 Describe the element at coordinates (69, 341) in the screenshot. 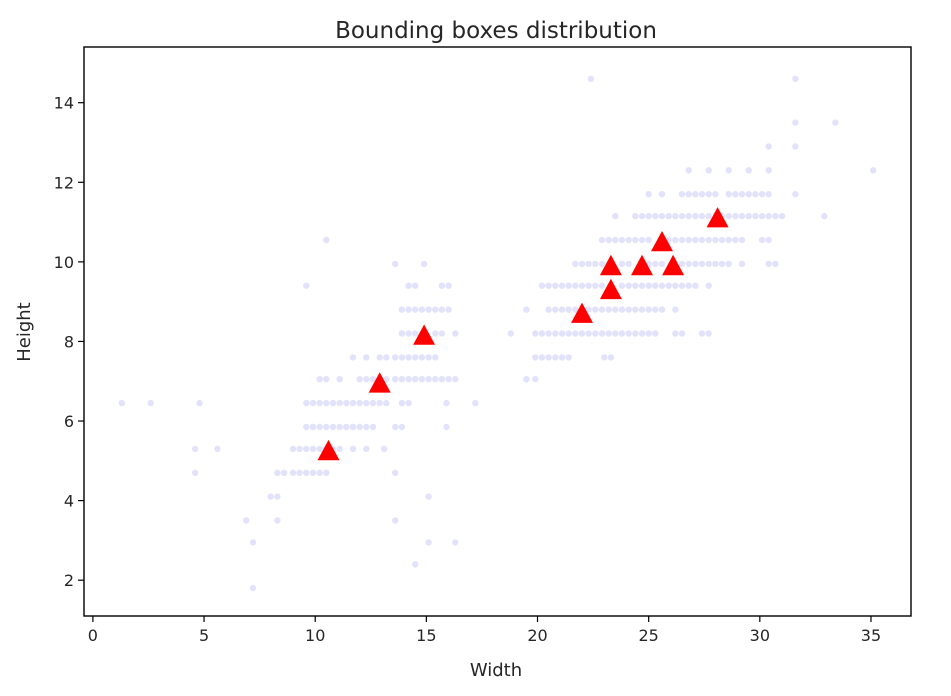

I see `y-tick-label: 8` at that location.